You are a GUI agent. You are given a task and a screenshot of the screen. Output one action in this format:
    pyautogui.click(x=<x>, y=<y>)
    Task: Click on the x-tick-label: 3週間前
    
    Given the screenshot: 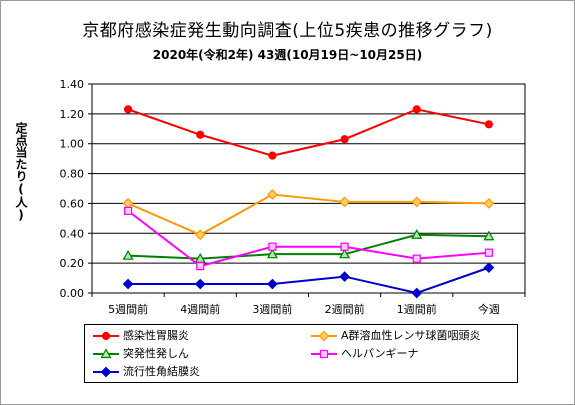 What is the action you would take?
    pyautogui.click(x=272, y=309)
    